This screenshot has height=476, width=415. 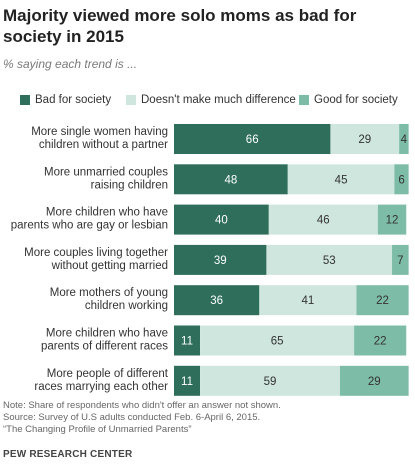 I want to click on data-label-bad: 48, so click(x=230, y=180).